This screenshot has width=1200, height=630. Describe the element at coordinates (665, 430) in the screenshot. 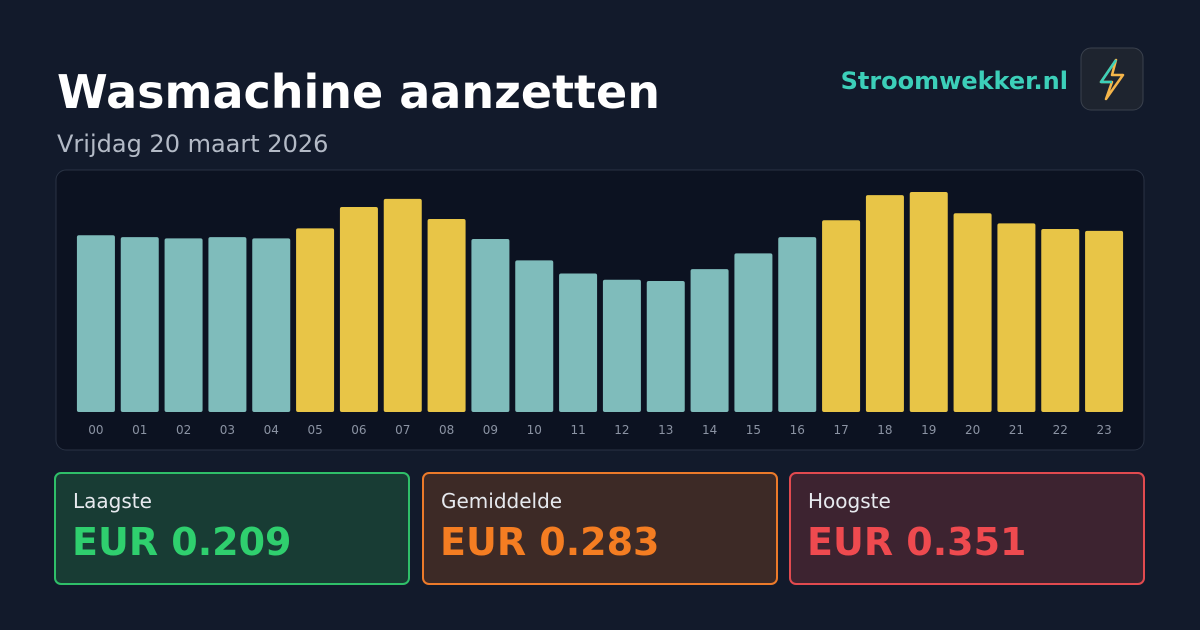

I see `x-tick-label: 13` at that location.